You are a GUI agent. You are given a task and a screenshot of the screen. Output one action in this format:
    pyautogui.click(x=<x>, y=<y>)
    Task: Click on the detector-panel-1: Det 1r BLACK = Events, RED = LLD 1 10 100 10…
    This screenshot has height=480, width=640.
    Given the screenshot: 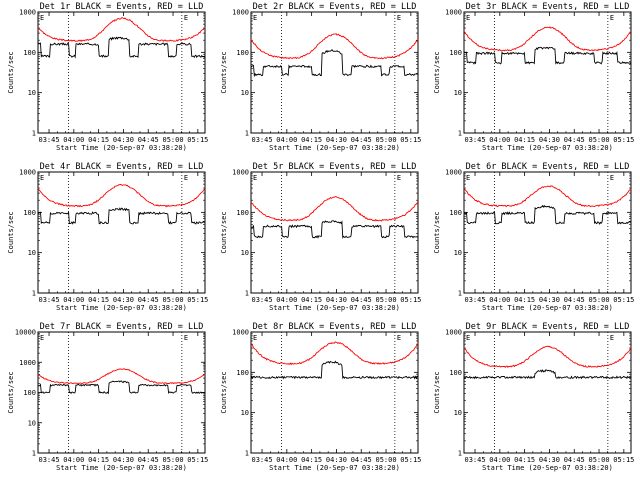 What is the action you would take?
    pyautogui.click(x=107, y=77)
    